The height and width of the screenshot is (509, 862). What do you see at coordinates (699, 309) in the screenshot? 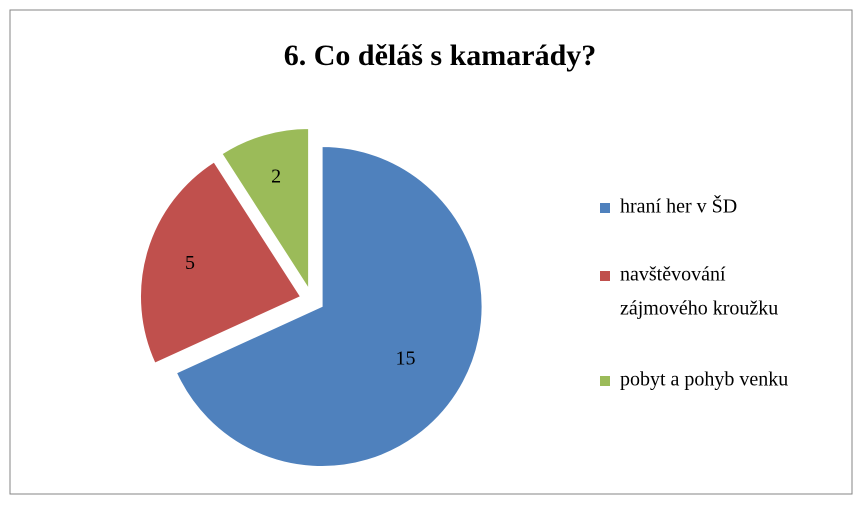
I see `legend-label: zájmového kroužku` at bounding box center [699, 309].